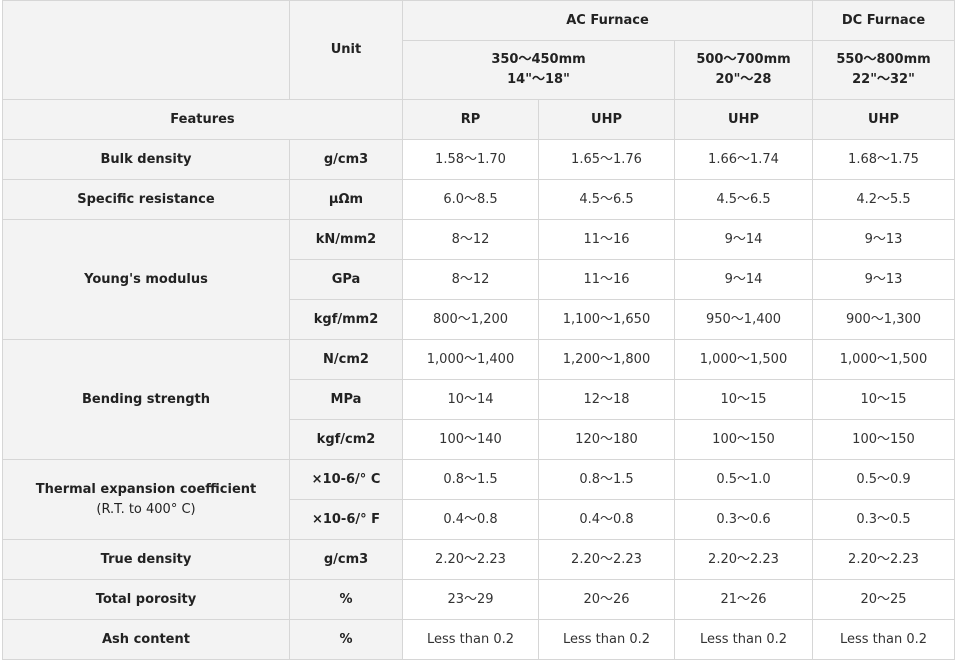  What do you see at coordinates (883, 599) in the screenshot?
I see `value-cell: 20～25` at bounding box center [883, 599].